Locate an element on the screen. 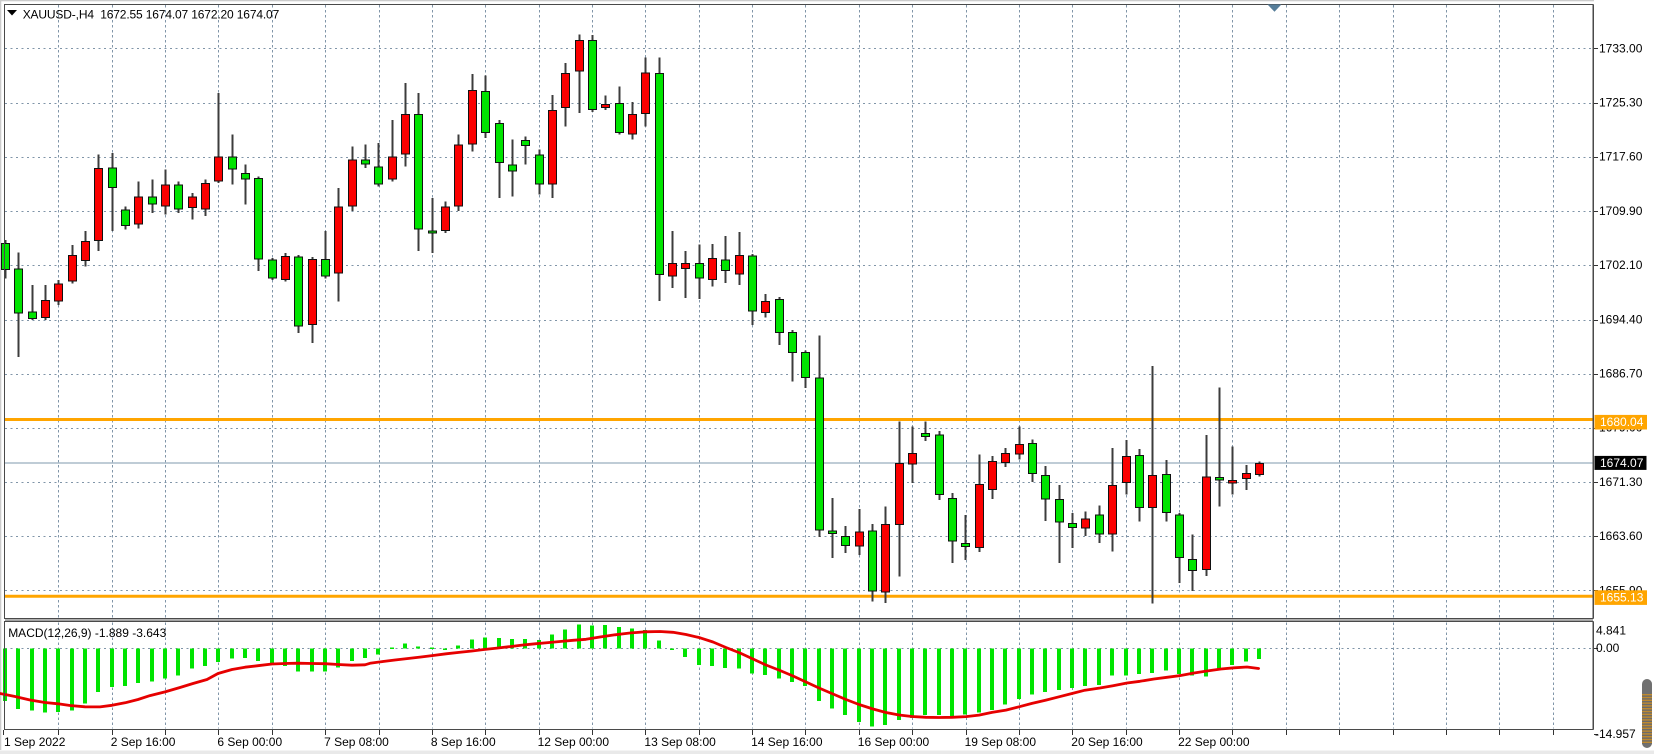 The image size is (1654, 754). svg-text: 19 Sep 08:00 is located at coordinates (1001, 742).